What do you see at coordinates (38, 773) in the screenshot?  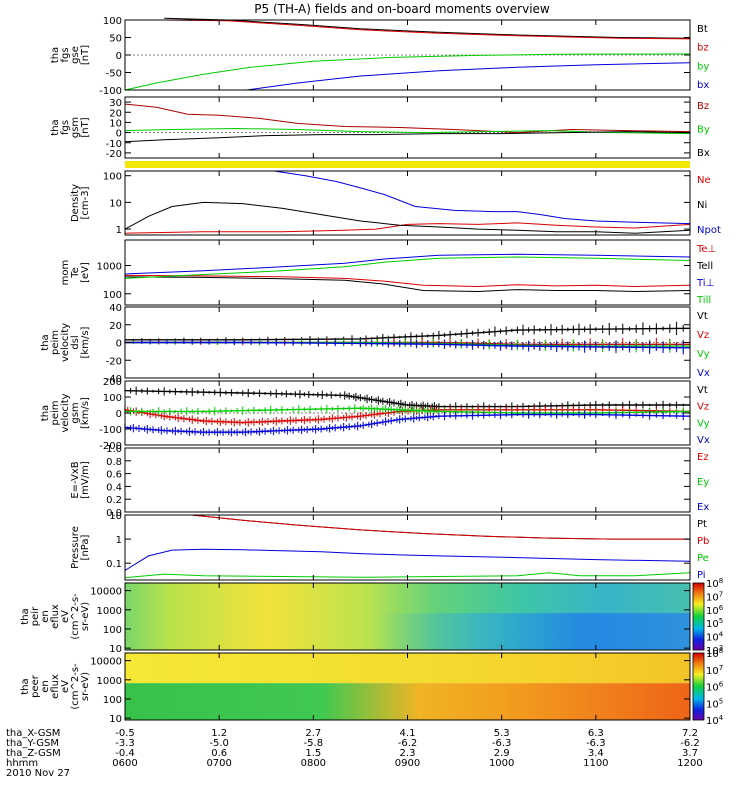 I see `date-label: 2010 Nov 27` at bounding box center [38, 773].